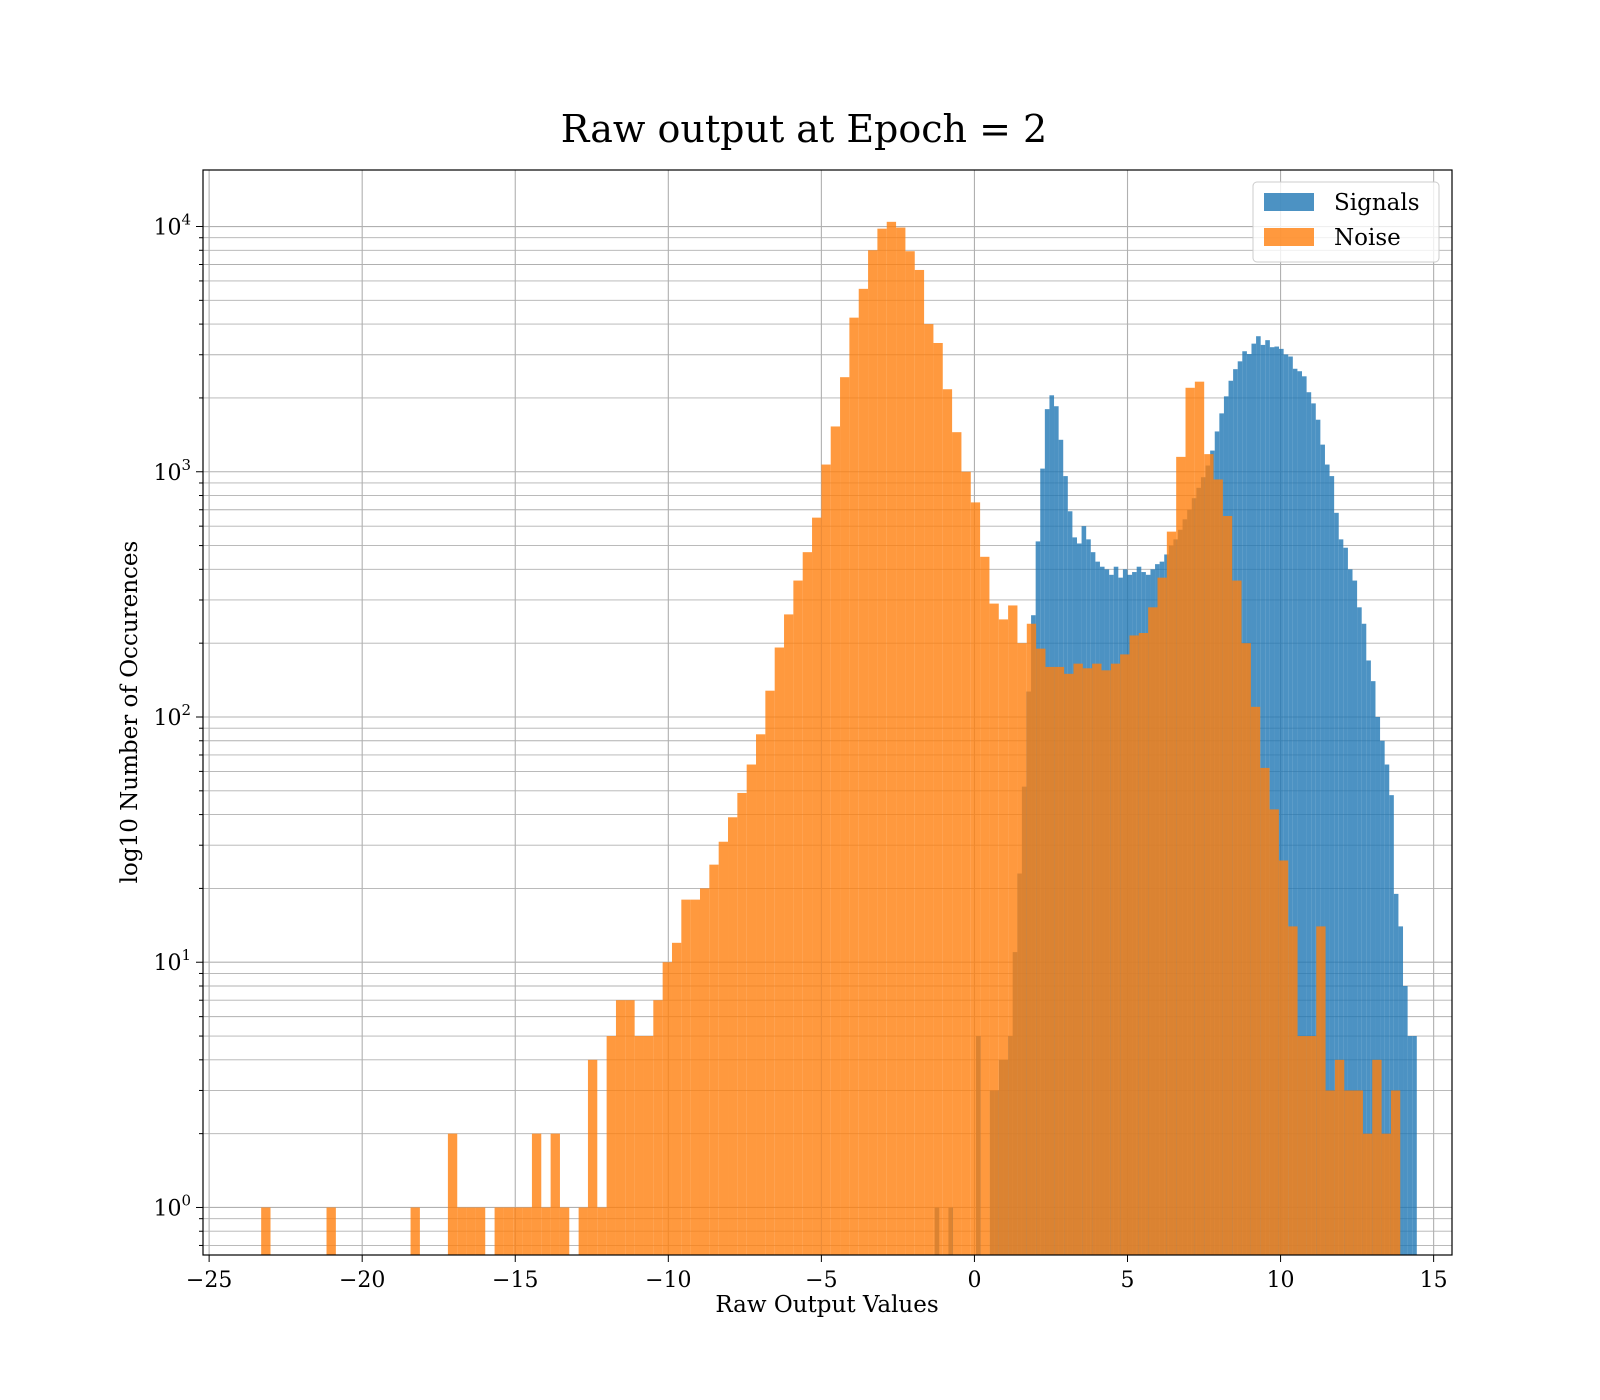  What do you see at coordinates (1128, 1280) in the screenshot?
I see `x-tick-label: 5` at bounding box center [1128, 1280].